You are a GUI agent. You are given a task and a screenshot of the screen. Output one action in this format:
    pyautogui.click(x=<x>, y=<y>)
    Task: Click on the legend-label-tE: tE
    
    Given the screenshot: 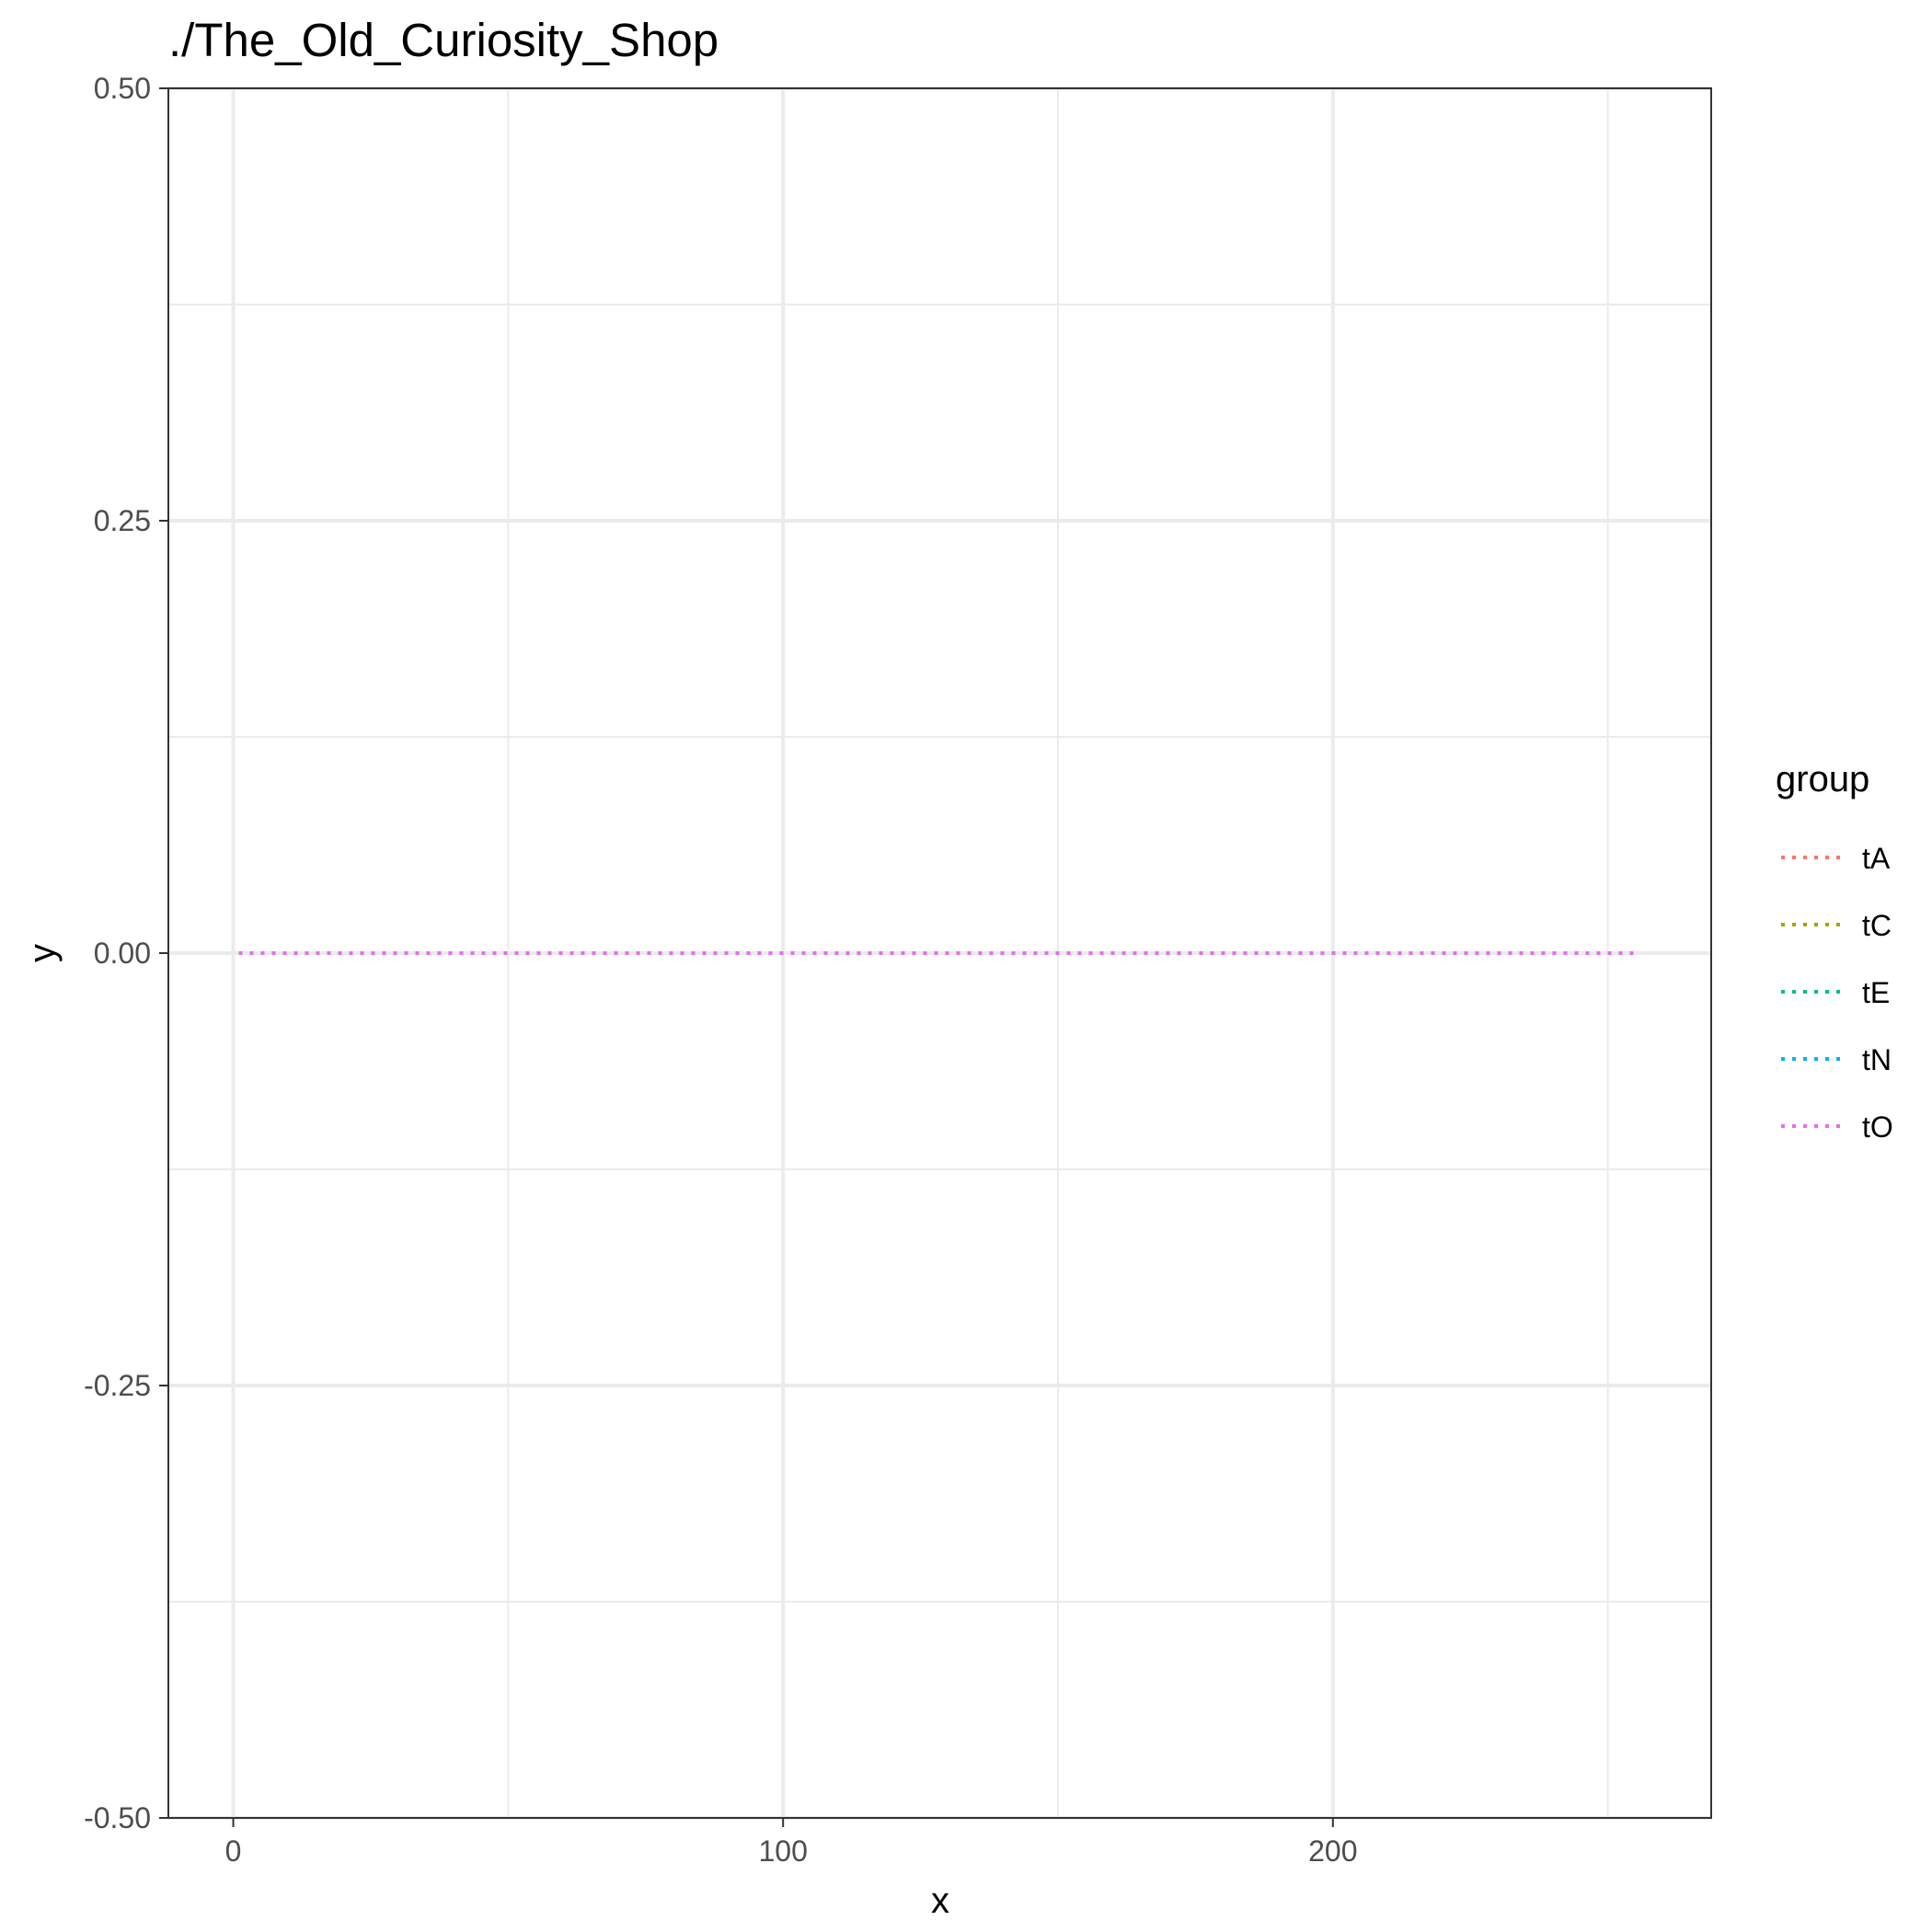 What is the action you would take?
    pyautogui.click(x=1876, y=993)
    